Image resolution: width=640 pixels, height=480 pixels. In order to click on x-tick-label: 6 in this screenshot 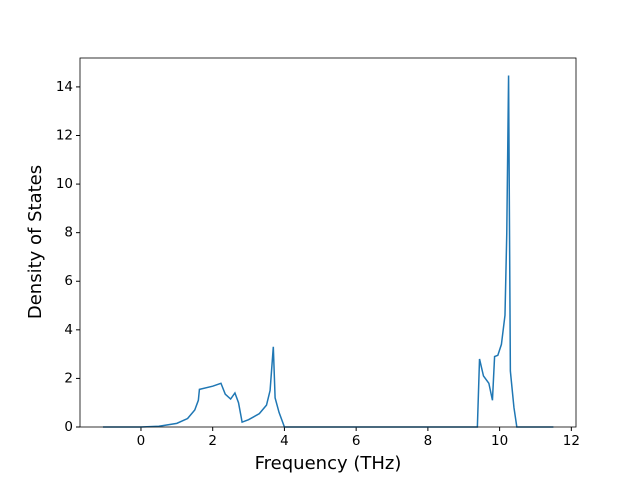, I will do `click(356, 441)`.